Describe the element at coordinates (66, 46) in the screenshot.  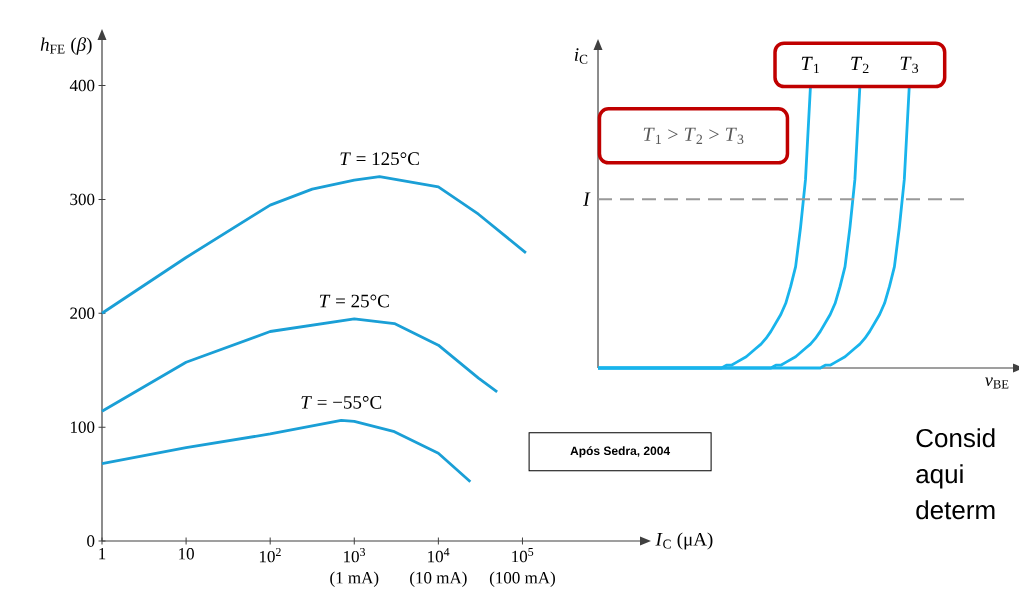
I see `y-axis-title: h$_{FE}$ (β)` at that location.